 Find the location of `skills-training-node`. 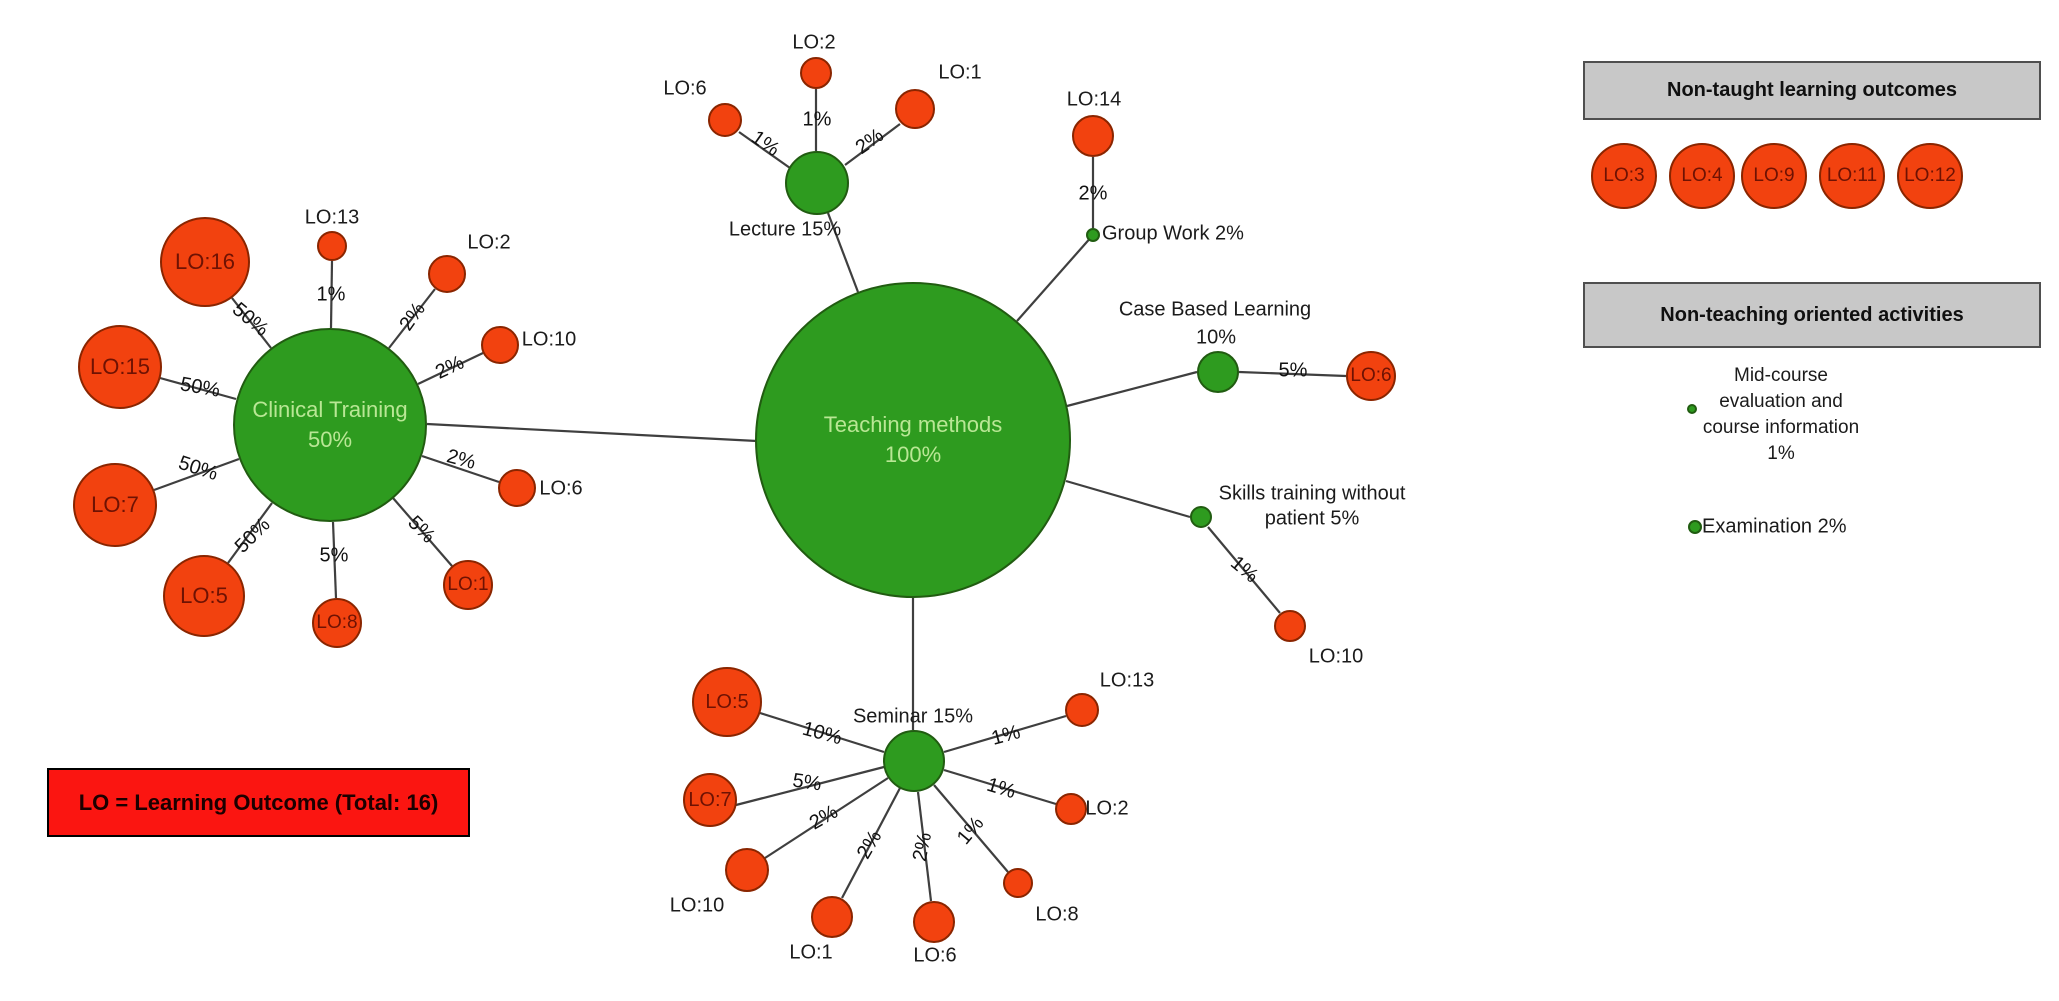

skills-training-node is located at coordinates (1201, 517).